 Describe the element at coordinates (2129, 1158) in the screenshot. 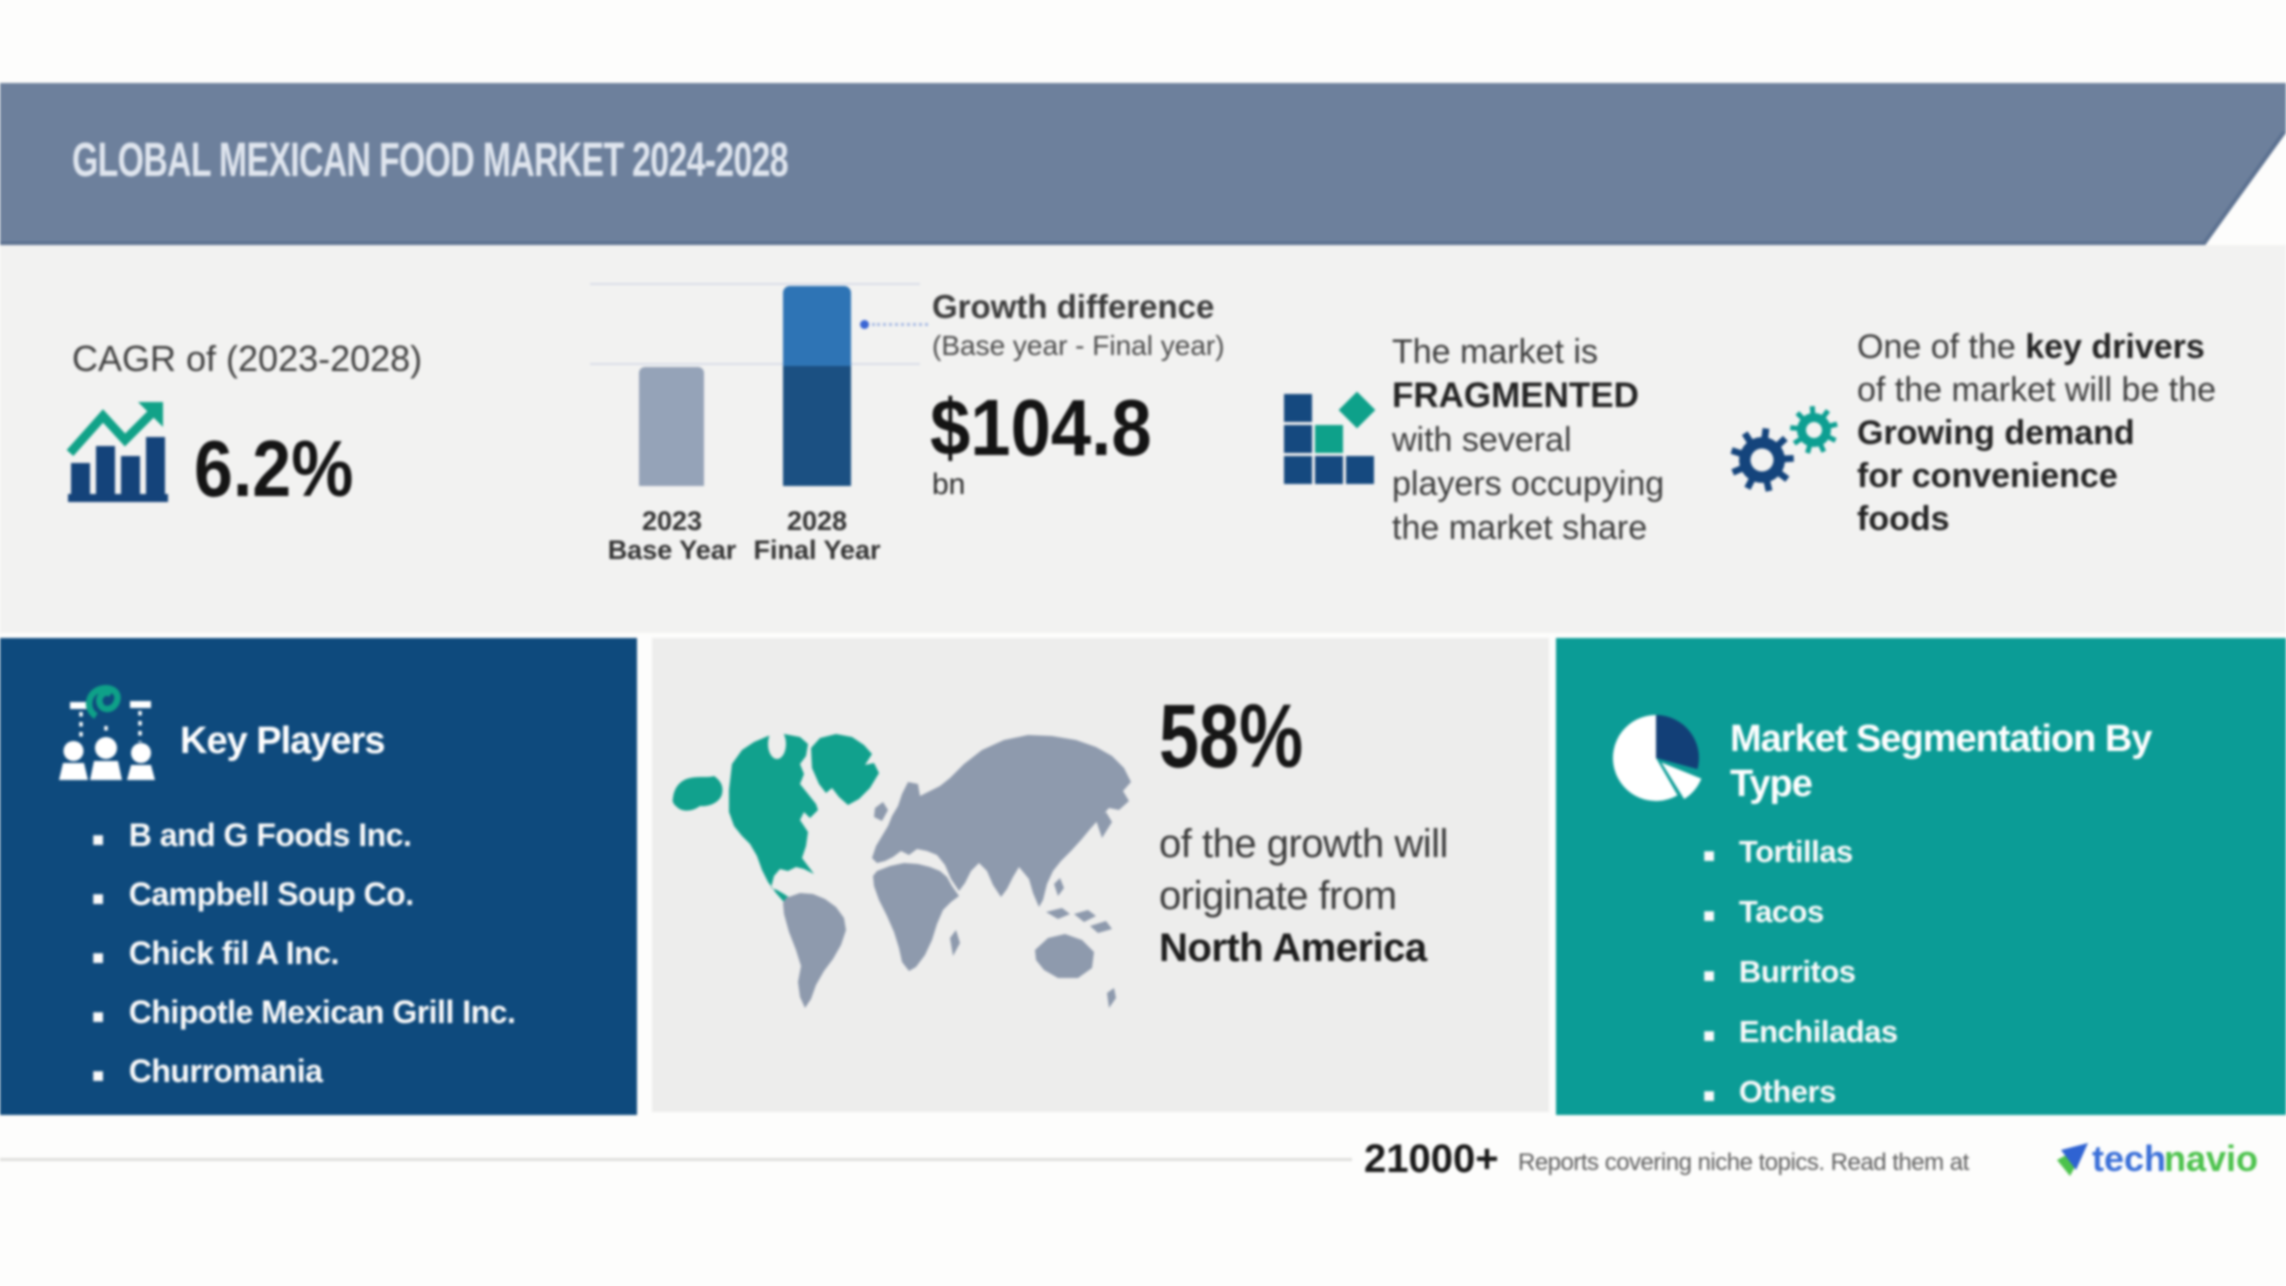

I see `svg-text: tech` at that location.